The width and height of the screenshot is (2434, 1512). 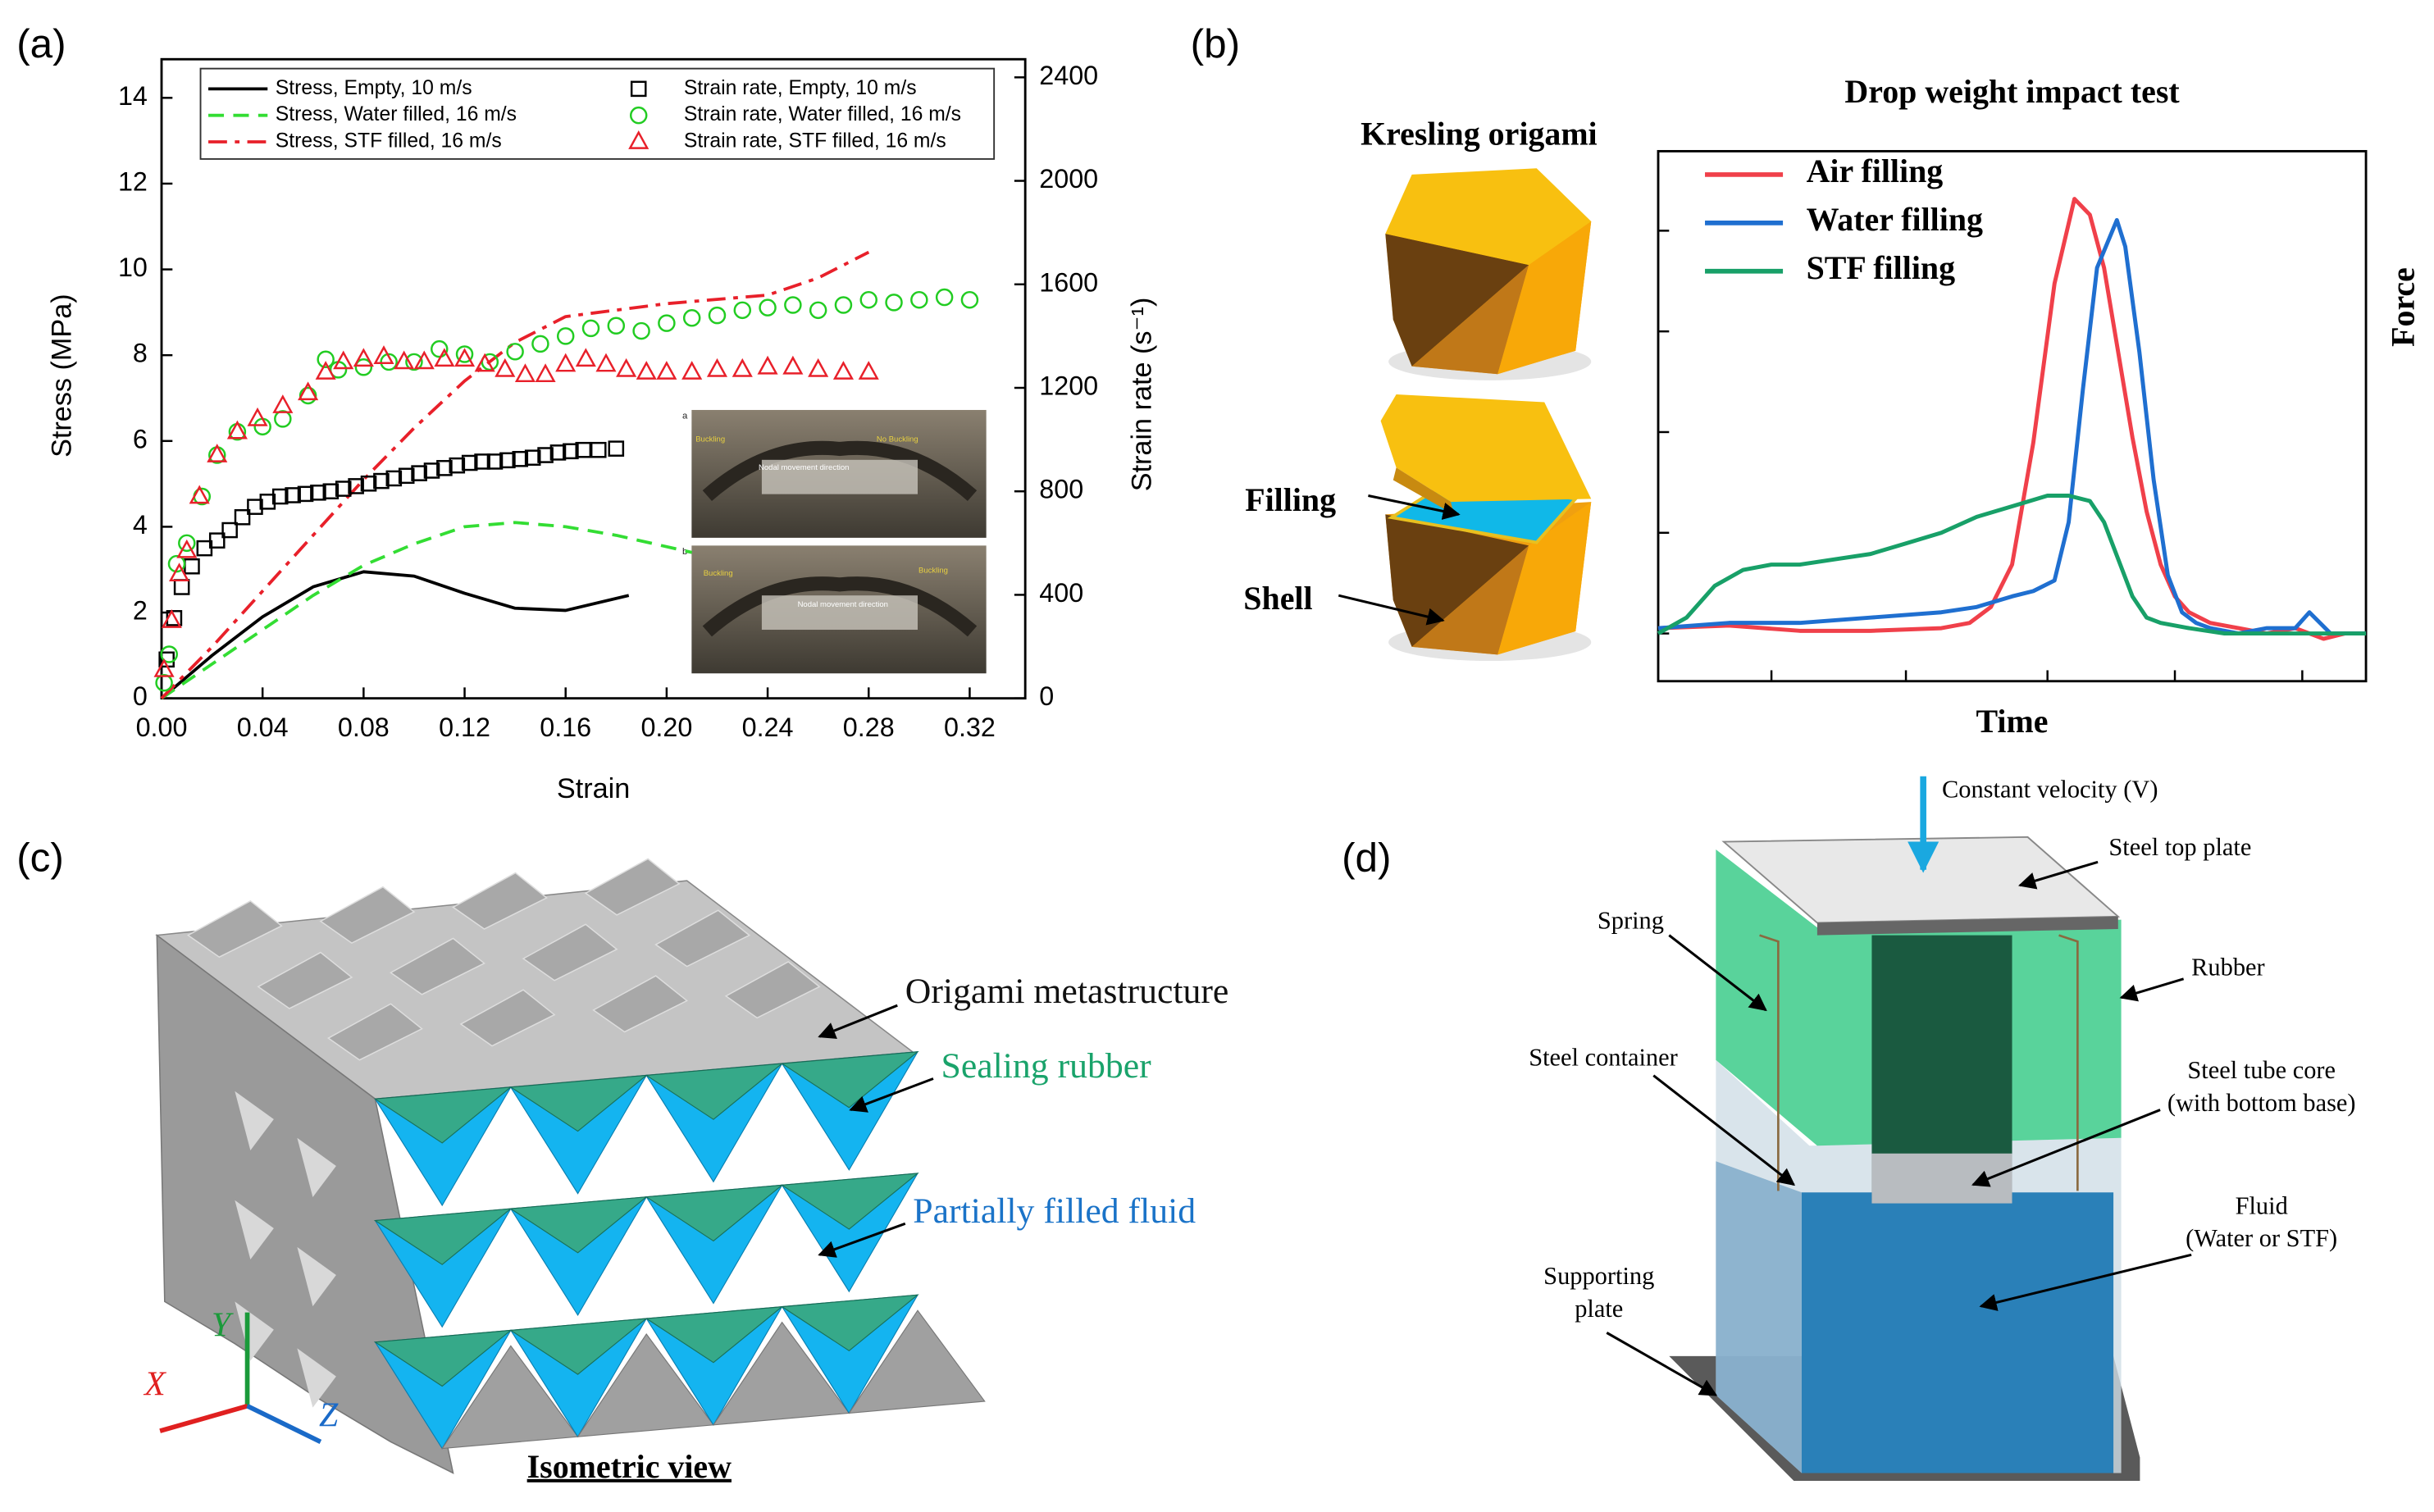 I want to click on y2-tick-label: 400, so click(x=1061, y=593).